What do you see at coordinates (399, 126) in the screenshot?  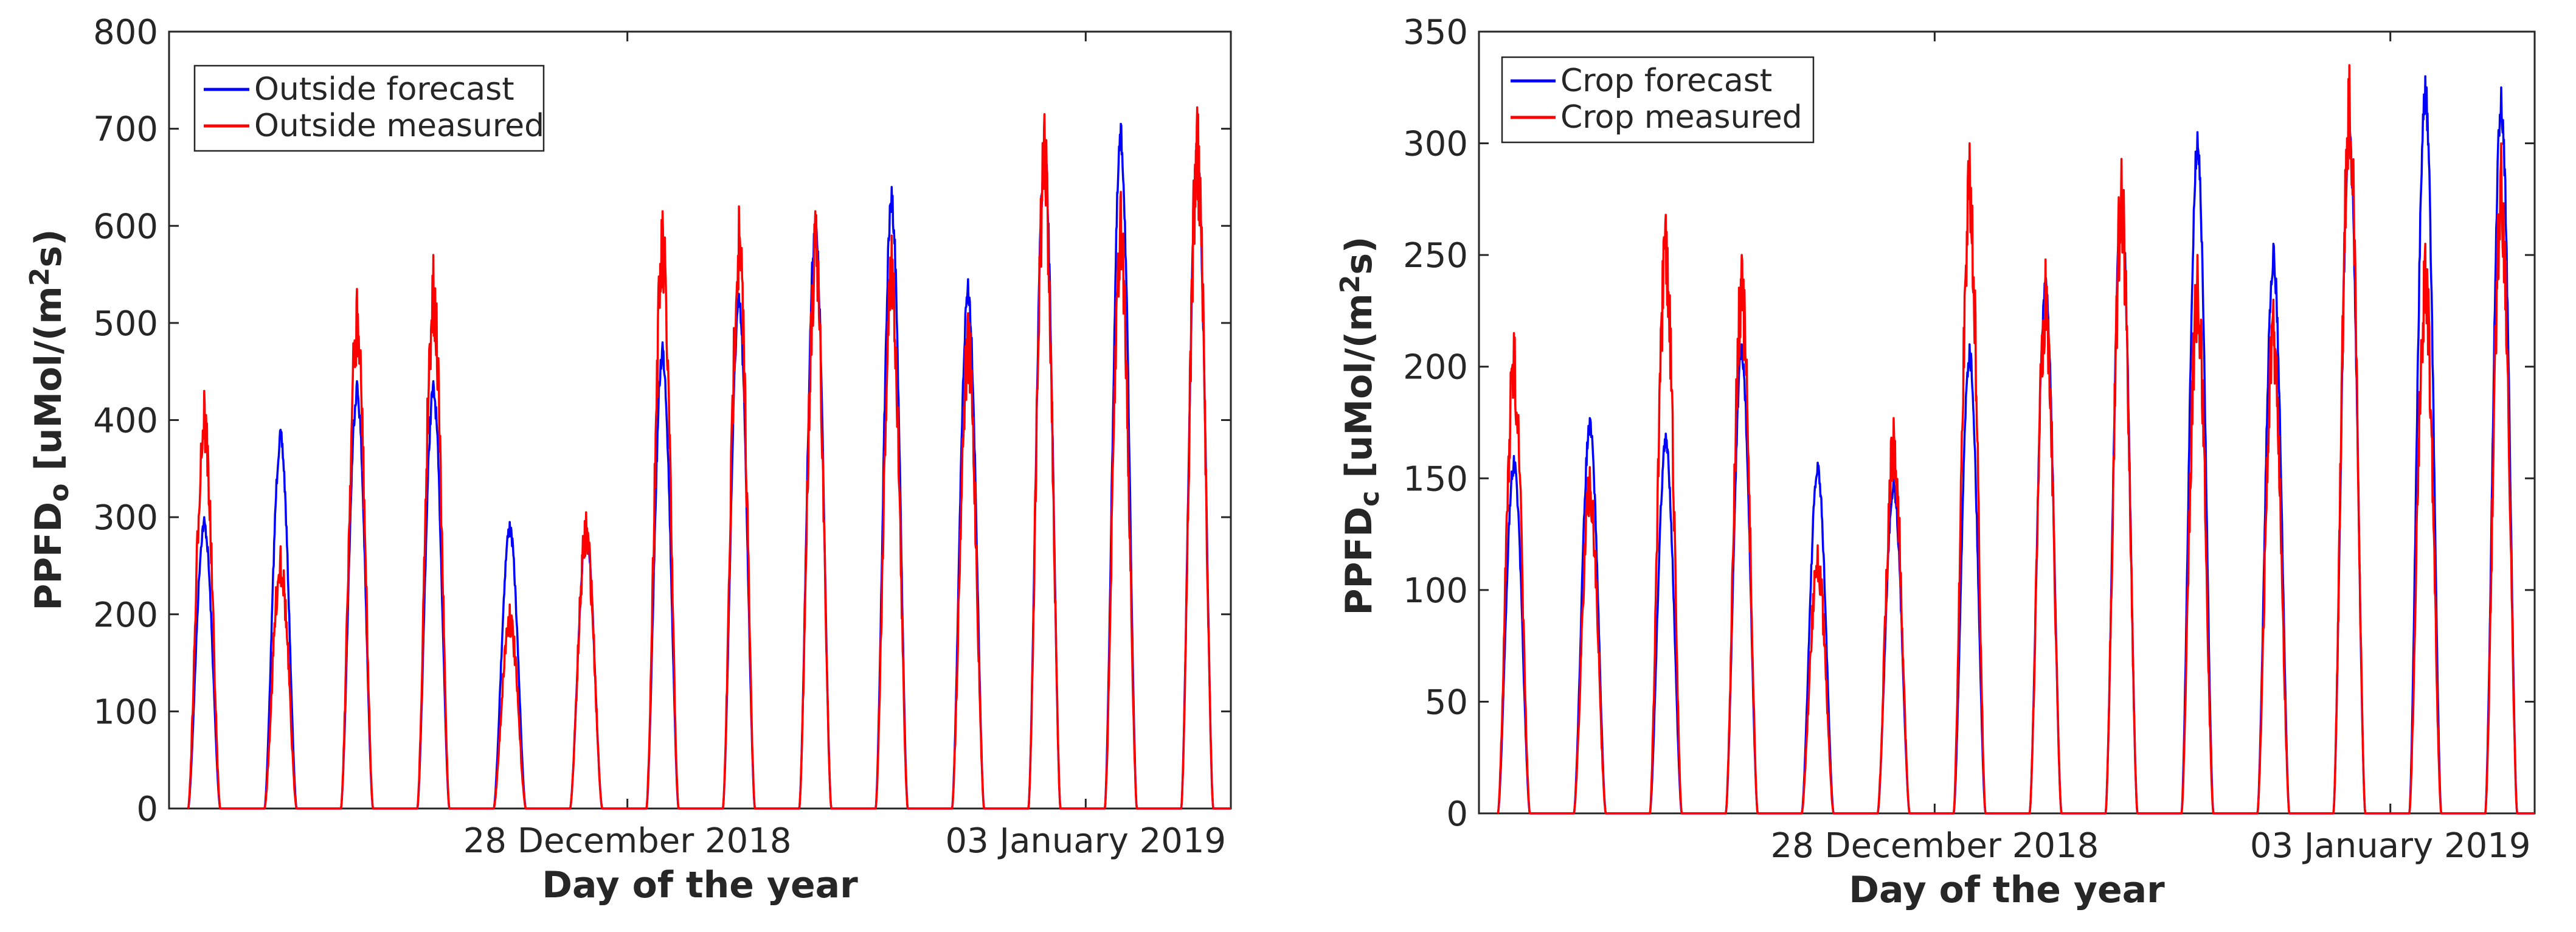 I see `legend-label-measured: Outside measured` at bounding box center [399, 126].